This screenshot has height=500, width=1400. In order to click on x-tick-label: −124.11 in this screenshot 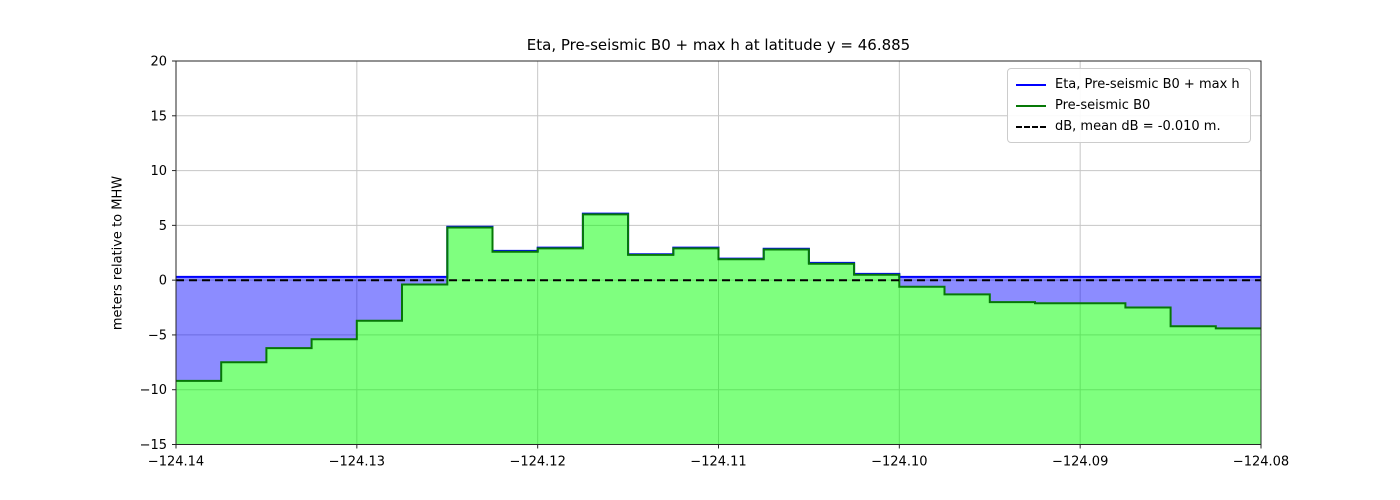, I will do `click(718, 462)`.